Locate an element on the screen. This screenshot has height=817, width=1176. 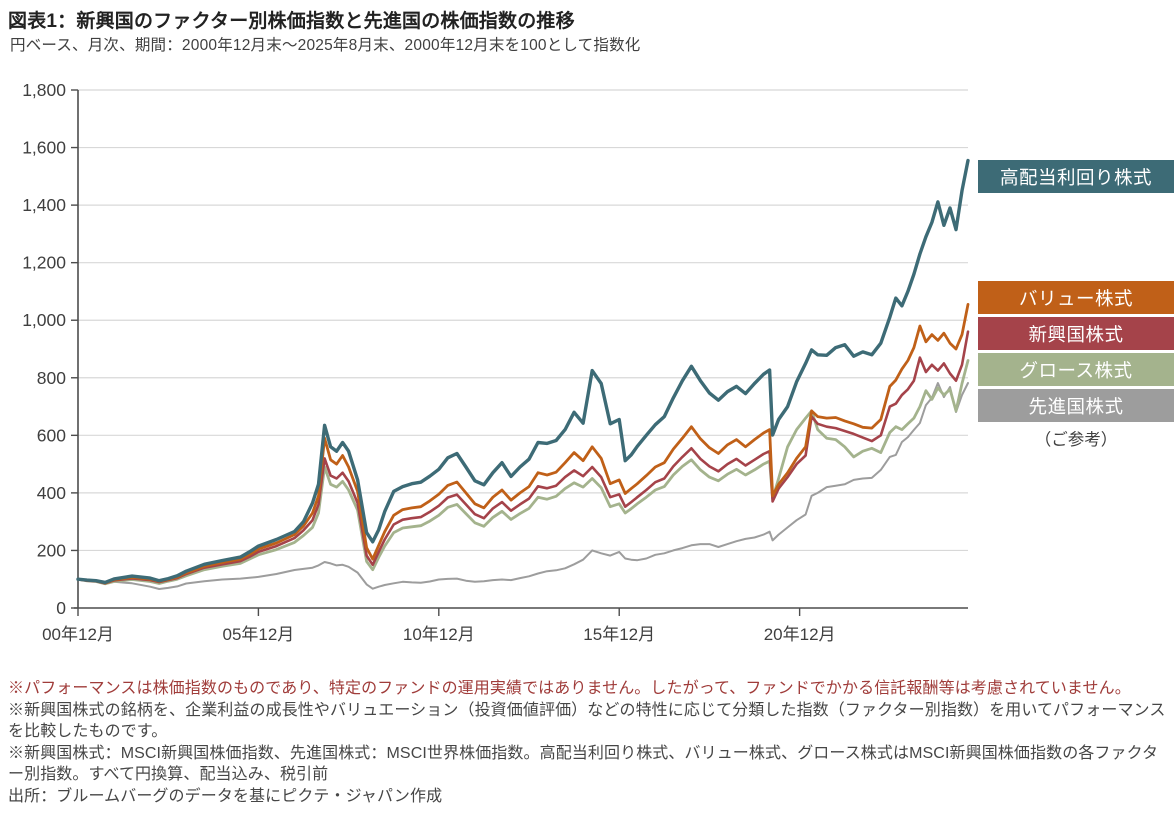
svg-text: 600 is located at coordinates (51, 435).